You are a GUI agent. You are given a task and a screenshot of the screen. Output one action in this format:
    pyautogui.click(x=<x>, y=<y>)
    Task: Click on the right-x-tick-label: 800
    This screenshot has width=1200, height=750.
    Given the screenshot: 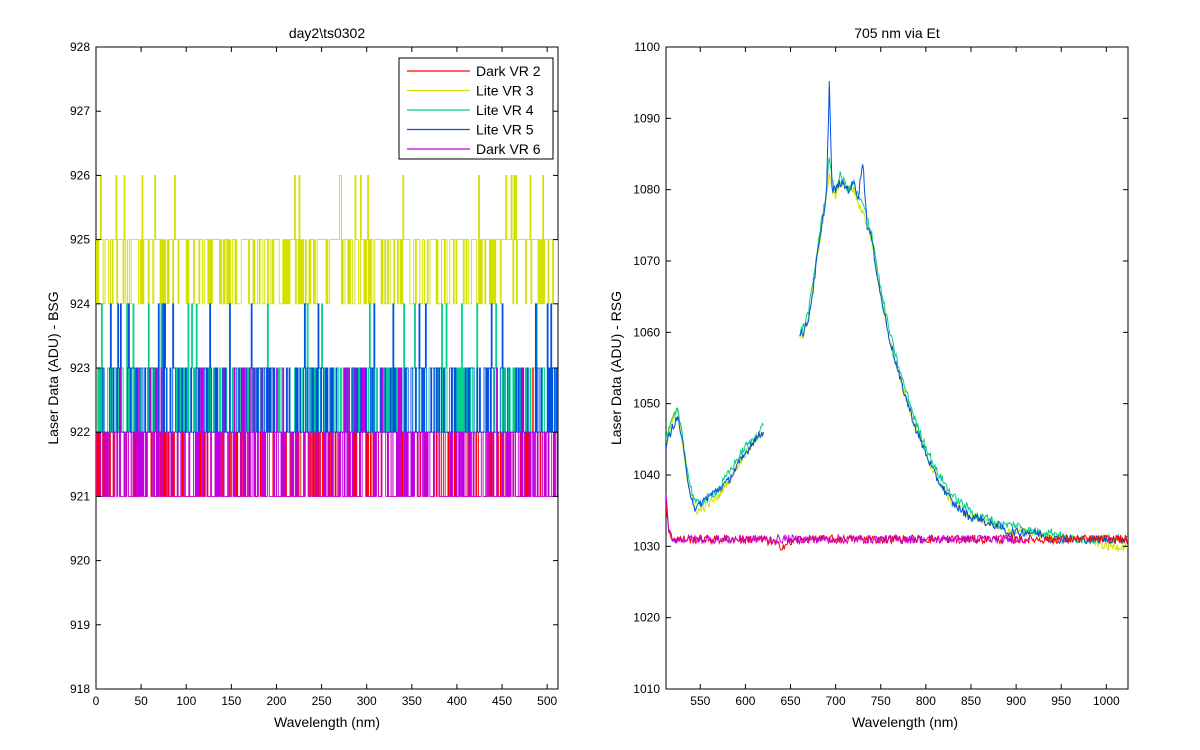 What is the action you would take?
    pyautogui.click(x=926, y=701)
    